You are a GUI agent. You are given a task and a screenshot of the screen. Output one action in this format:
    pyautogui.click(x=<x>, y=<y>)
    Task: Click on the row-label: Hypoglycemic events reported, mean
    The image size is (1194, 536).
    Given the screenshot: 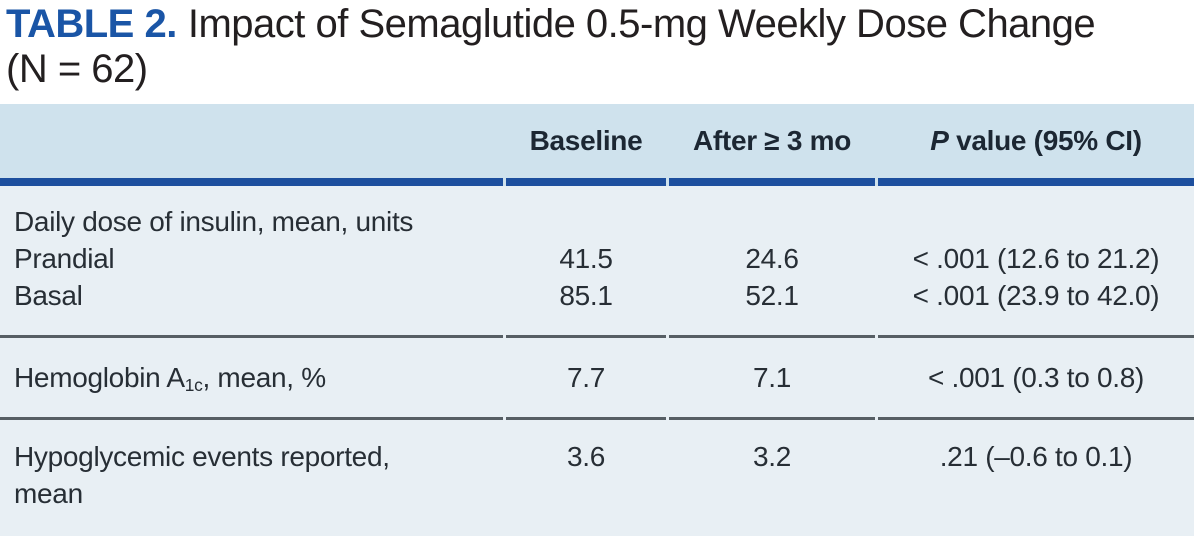 What is the action you would take?
    pyautogui.click(x=202, y=475)
    